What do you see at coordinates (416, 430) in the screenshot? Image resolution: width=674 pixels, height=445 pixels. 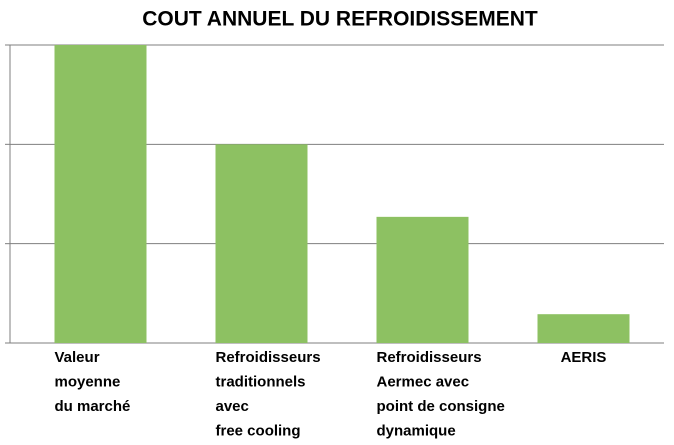 I see `x-tick-label: dynamique` at bounding box center [416, 430].